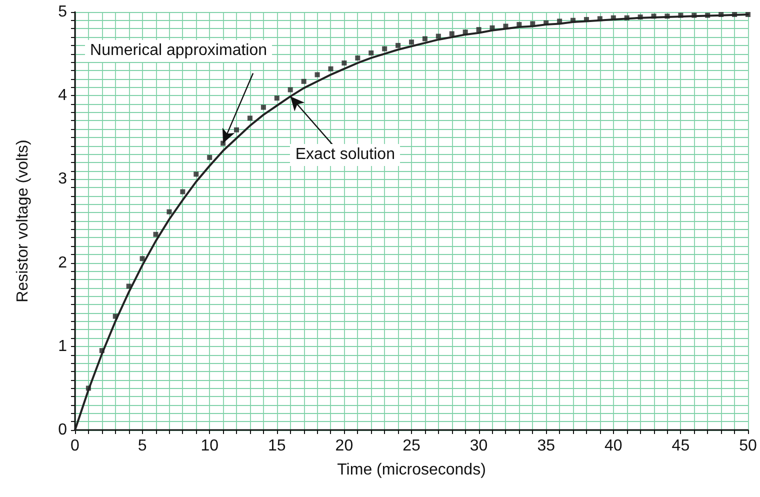 The height and width of the screenshot is (497, 760). Describe the element at coordinates (748, 446) in the screenshot. I see `x-tick-label: 50` at that location.